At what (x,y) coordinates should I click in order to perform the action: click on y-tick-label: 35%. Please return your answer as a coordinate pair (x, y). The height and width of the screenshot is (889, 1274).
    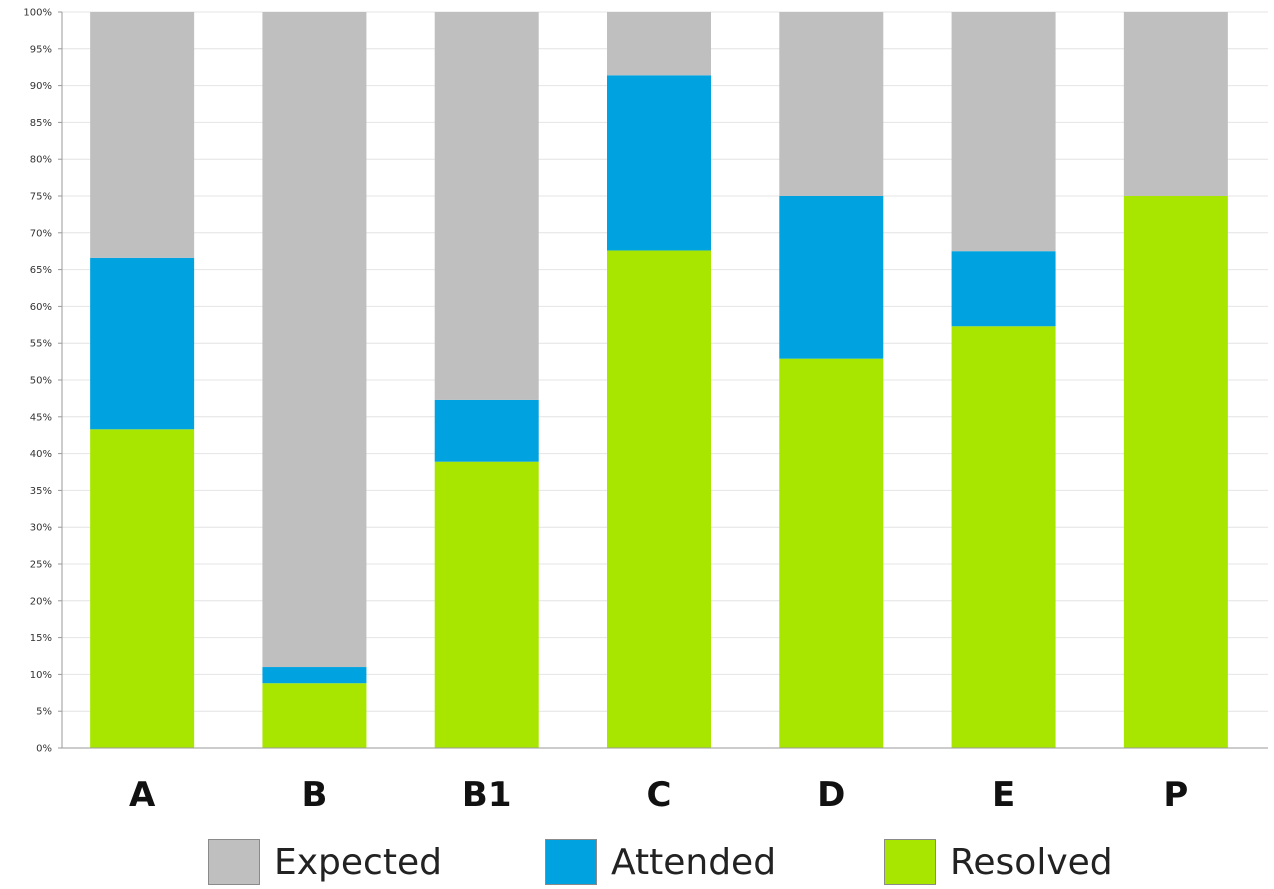
    Looking at the image, I should click on (41, 491).